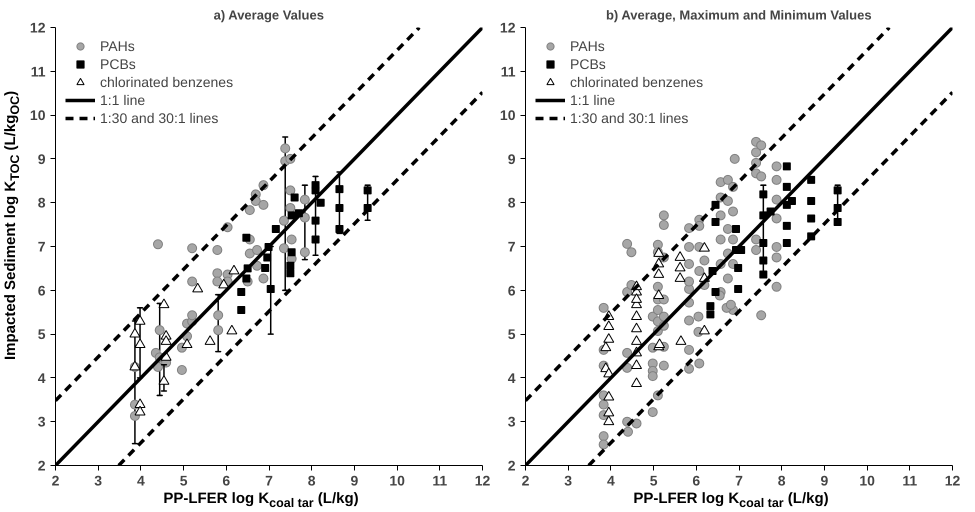 This screenshot has height=512, width=975. Describe the element at coordinates (269, 15) in the screenshot. I see `chart-title: a) Average Values` at that location.